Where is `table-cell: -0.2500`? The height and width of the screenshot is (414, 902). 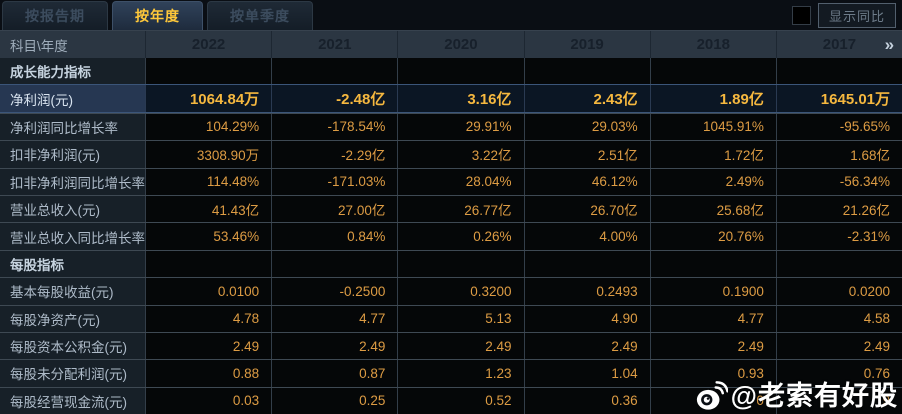
table-cell: -0.2500 is located at coordinates (334, 291).